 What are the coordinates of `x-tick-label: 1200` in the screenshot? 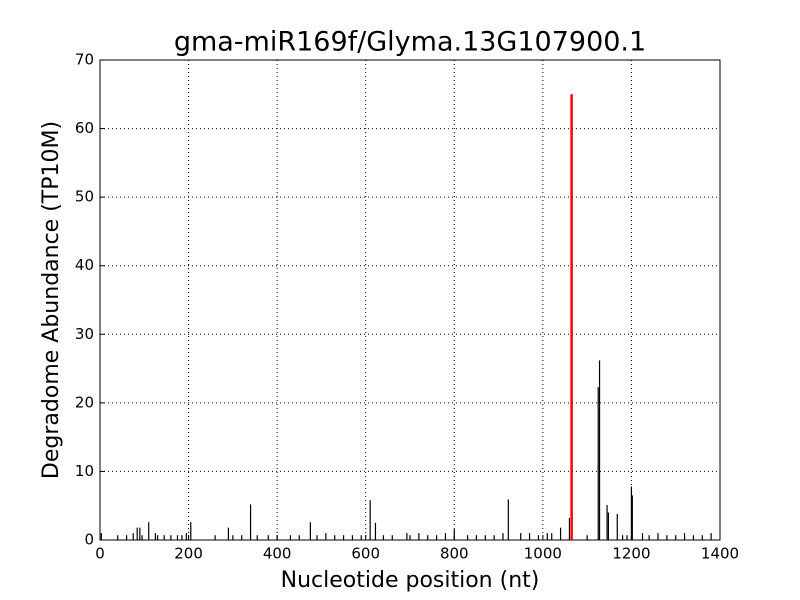 It's located at (631, 554).